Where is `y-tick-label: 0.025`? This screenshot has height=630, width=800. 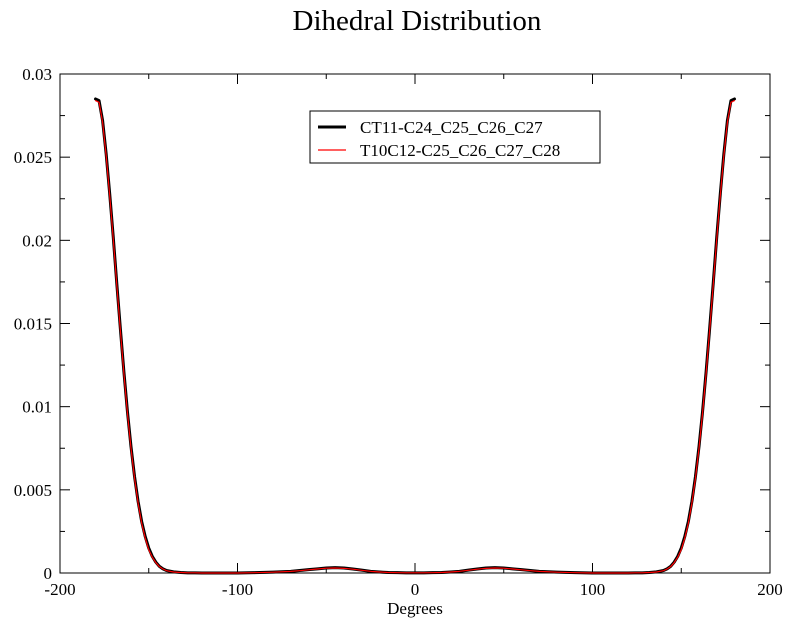 y-tick-label: 0.025 is located at coordinates (33, 157).